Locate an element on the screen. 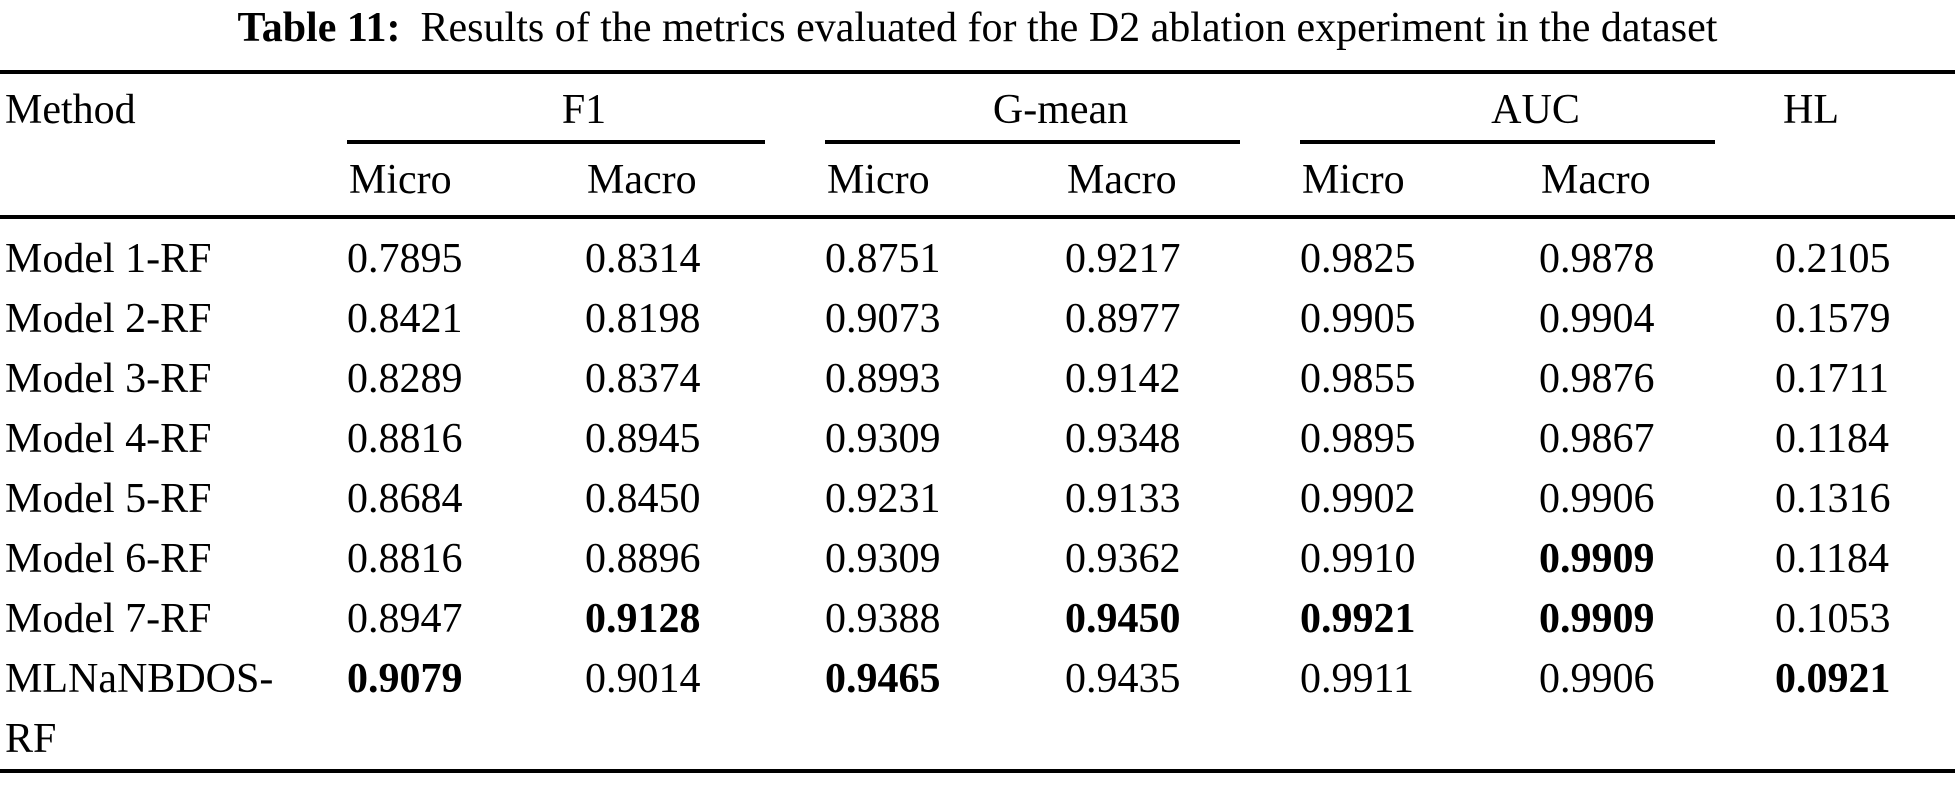  subheader-row: Micro Macro Micro Macro Micro Macro is located at coordinates (977, 181).